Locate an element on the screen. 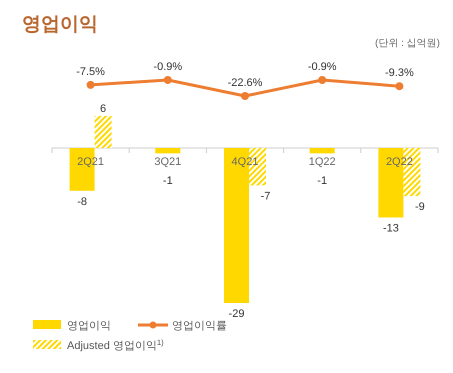  legend-label: 영업이익 is located at coordinates (89, 326).